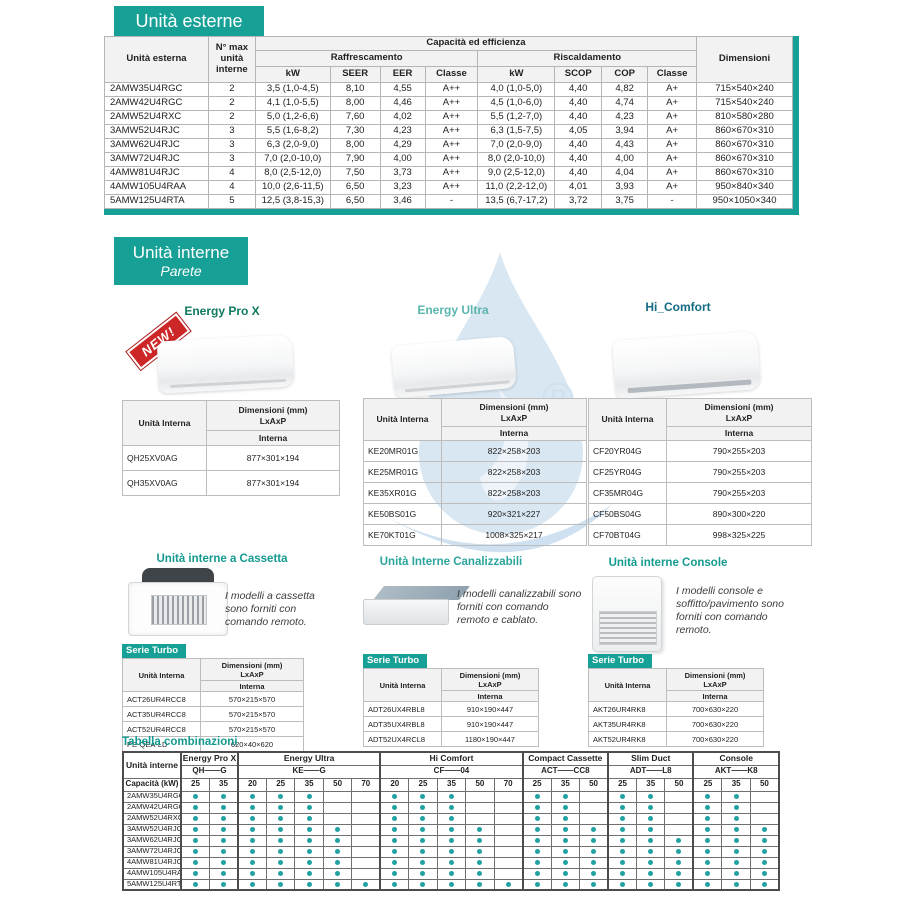  What do you see at coordinates (451, 724) in the screenshot?
I see `table-row: ADT35UX4RBL8 910×190×447` at bounding box center [451, 724].